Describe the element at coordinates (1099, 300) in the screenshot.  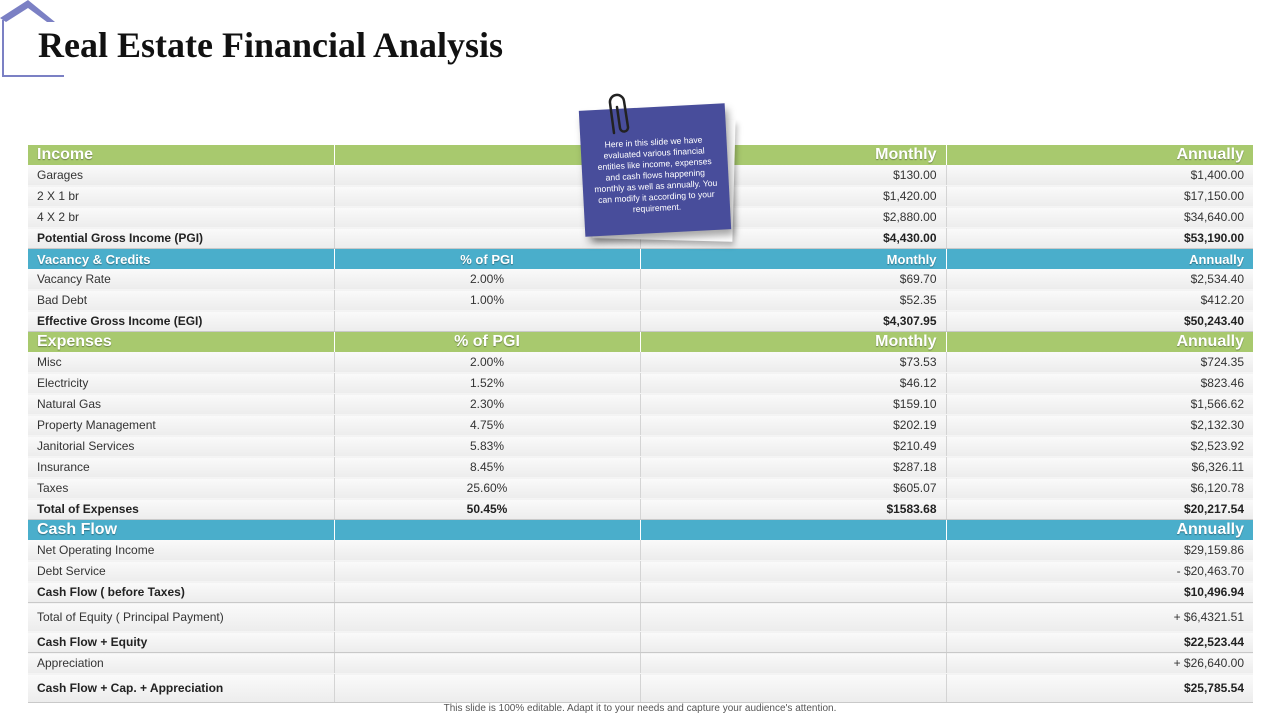
I see `annual-cell: $412.20` at that location.